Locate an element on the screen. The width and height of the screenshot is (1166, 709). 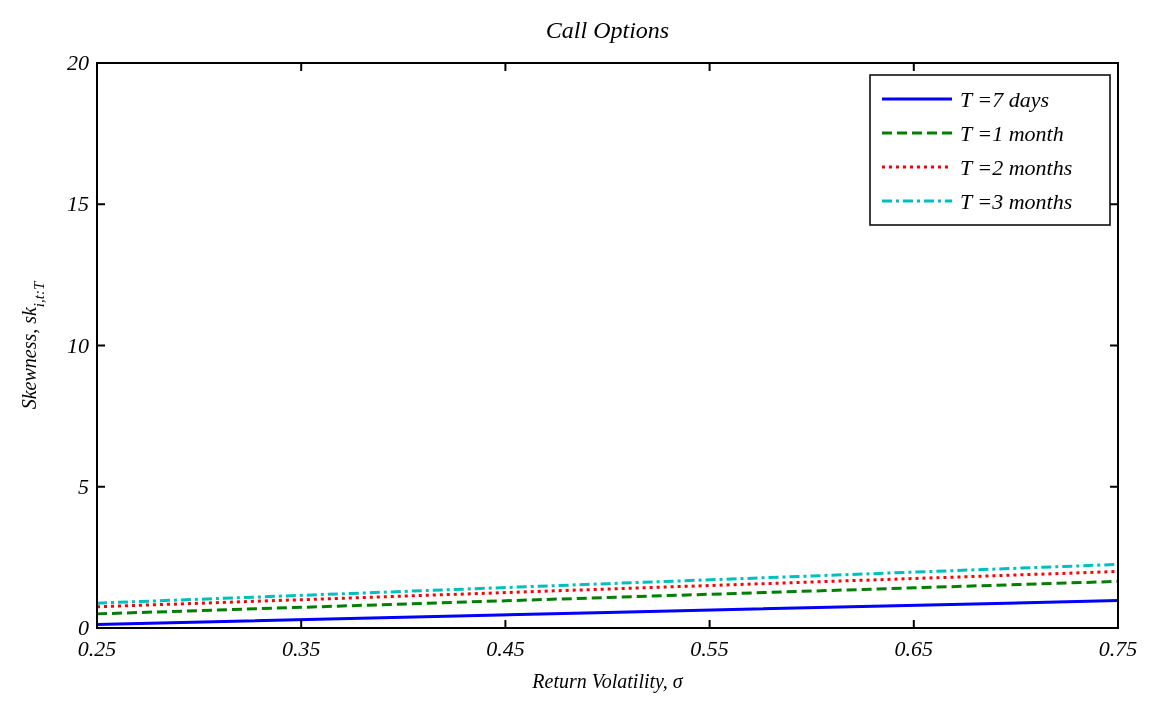
x-tick-label: 0.55 is located at coordinates (709, 648).